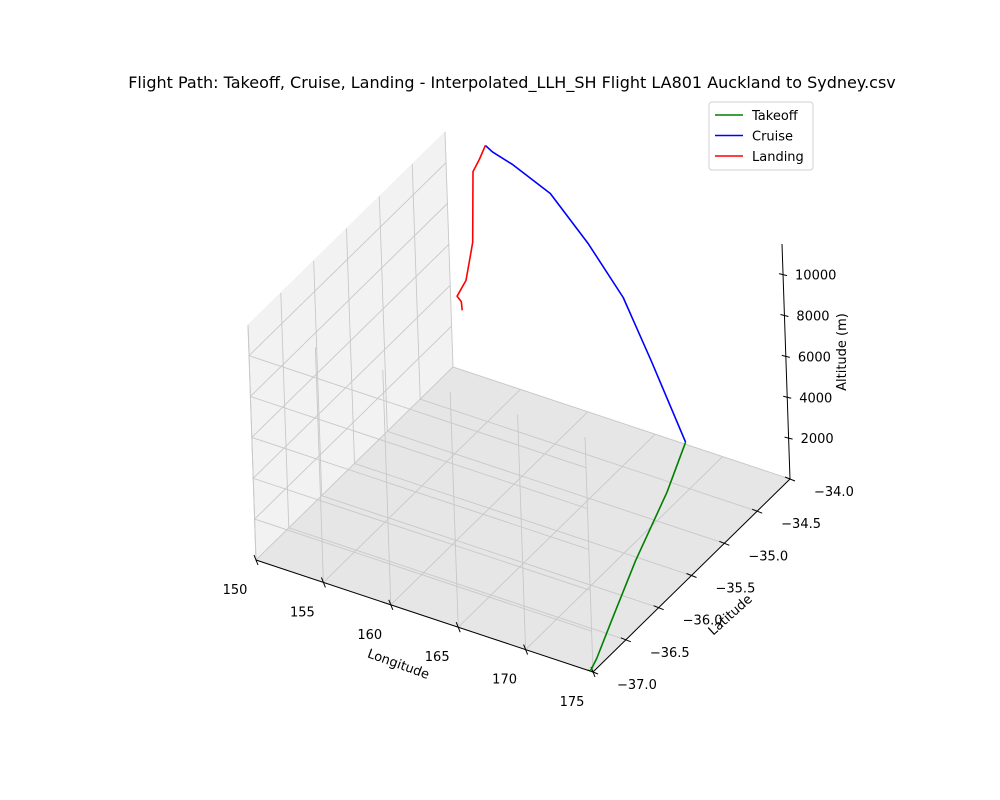  What do you see at coordinates (814, 357) in the screenshot?
I see `z-tick-label: 6000` at bounding box center [814, 357].